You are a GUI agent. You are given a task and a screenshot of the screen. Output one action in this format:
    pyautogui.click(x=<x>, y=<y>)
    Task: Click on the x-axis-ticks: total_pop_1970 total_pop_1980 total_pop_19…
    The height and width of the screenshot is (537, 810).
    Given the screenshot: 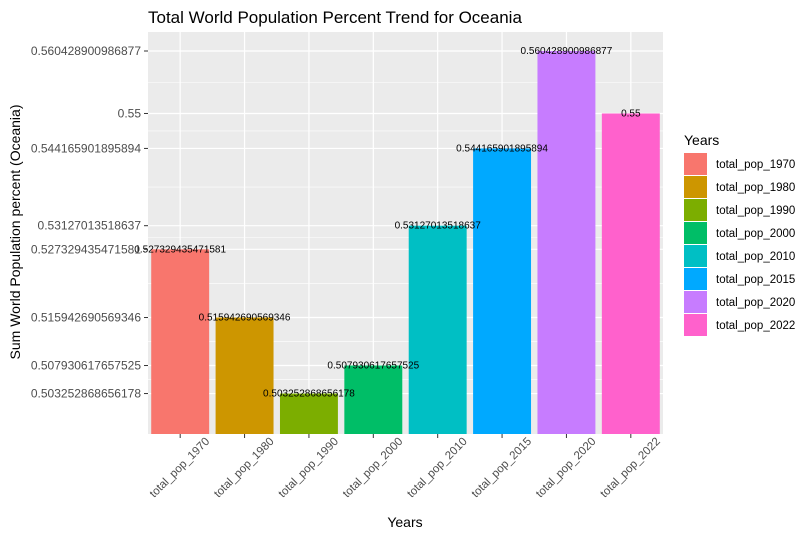 What is the action you would take?
    pyautogui.click(x=405, y=467)
    